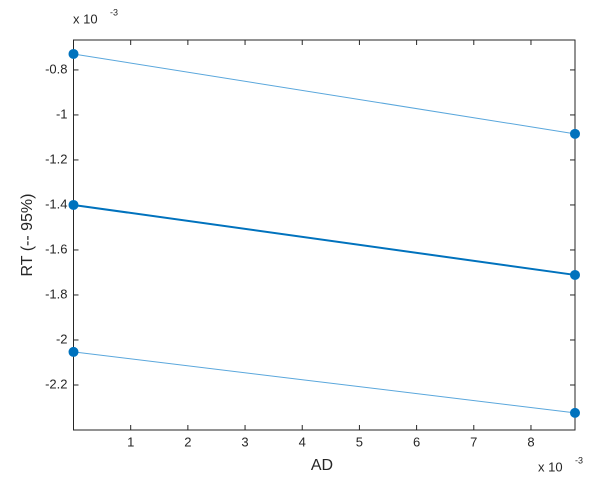 The image size is (611, 487). I want to click on y-axis-label: RT (-- 95%), so click(27, 235).